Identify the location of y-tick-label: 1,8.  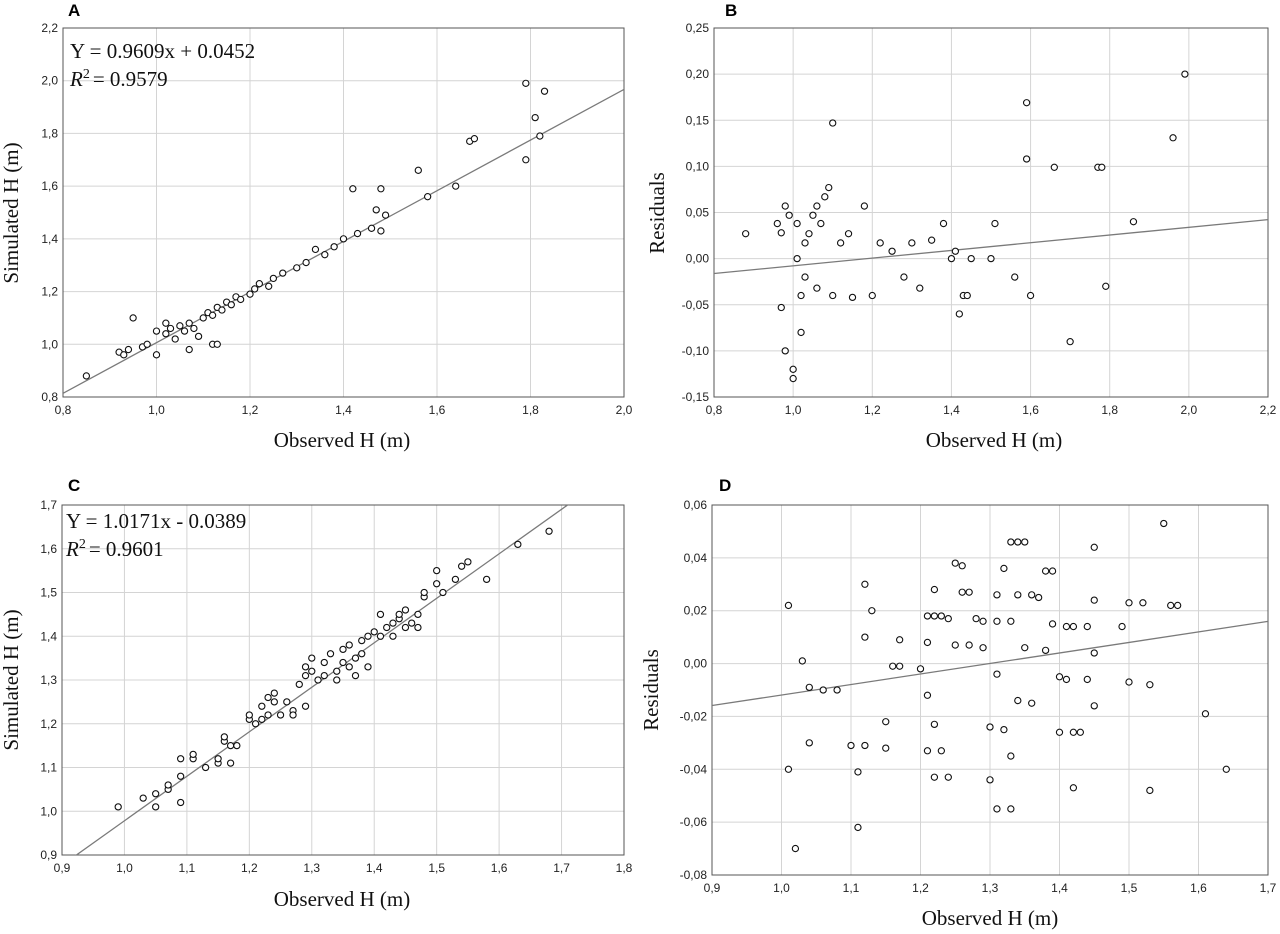
(49, 133).